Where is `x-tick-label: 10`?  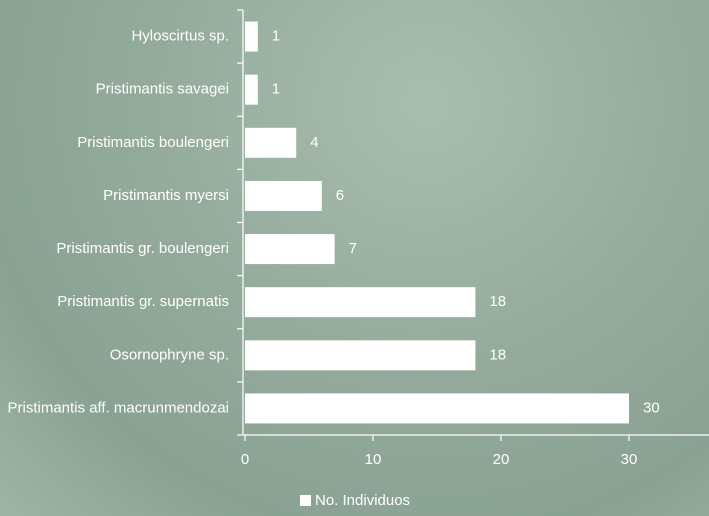 x-tick-label: 10 is located at coordinates (373, 459).